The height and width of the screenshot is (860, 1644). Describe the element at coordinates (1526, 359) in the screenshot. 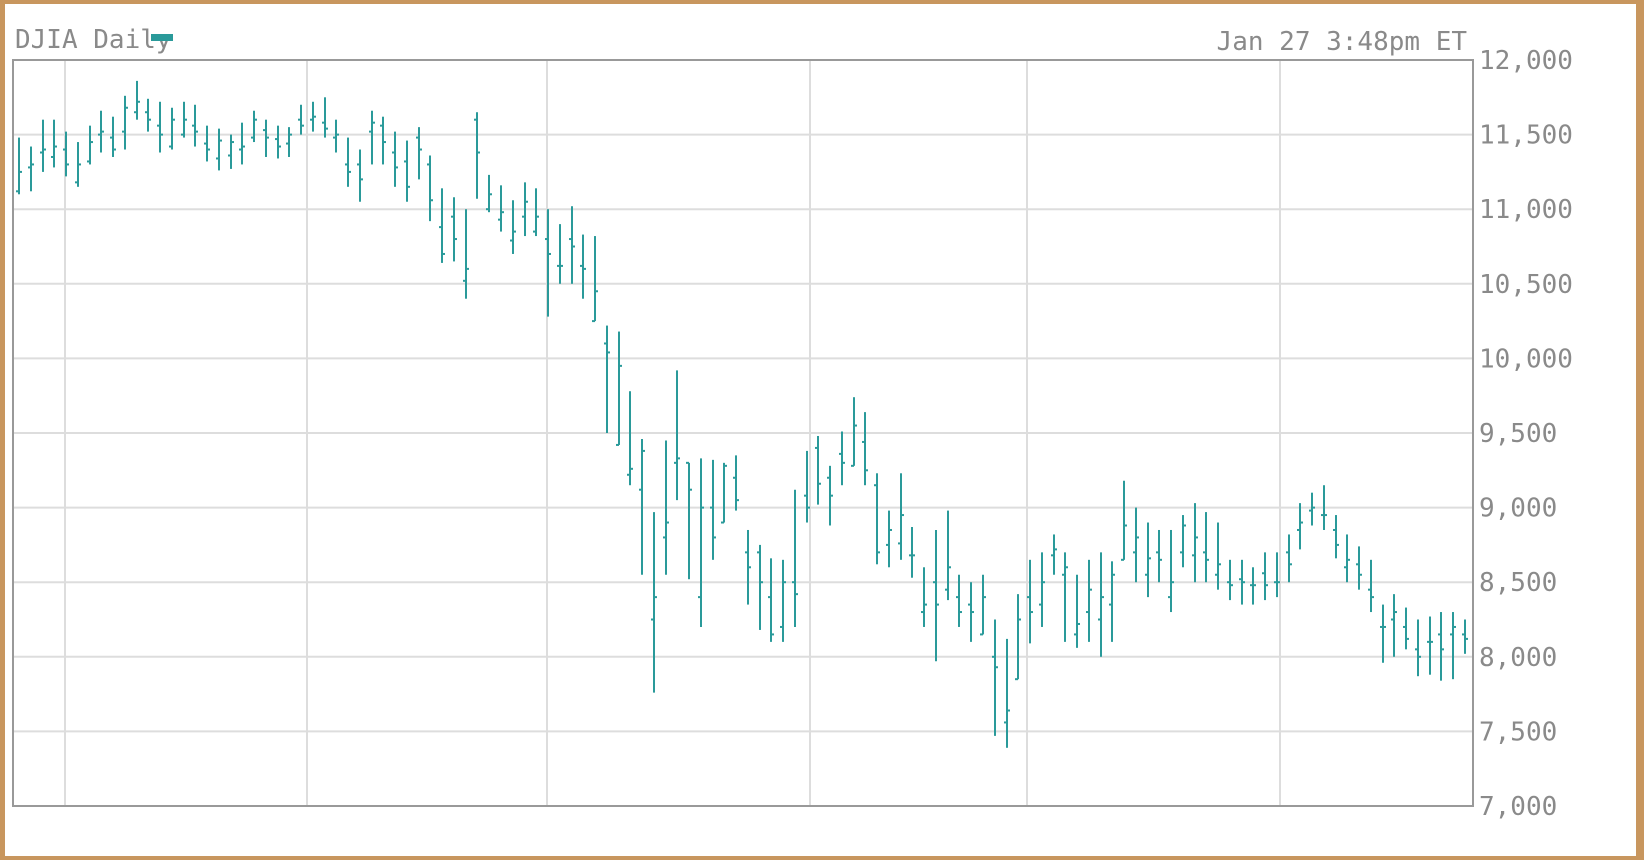

I see `y-tick-label: 10,000` at that location.